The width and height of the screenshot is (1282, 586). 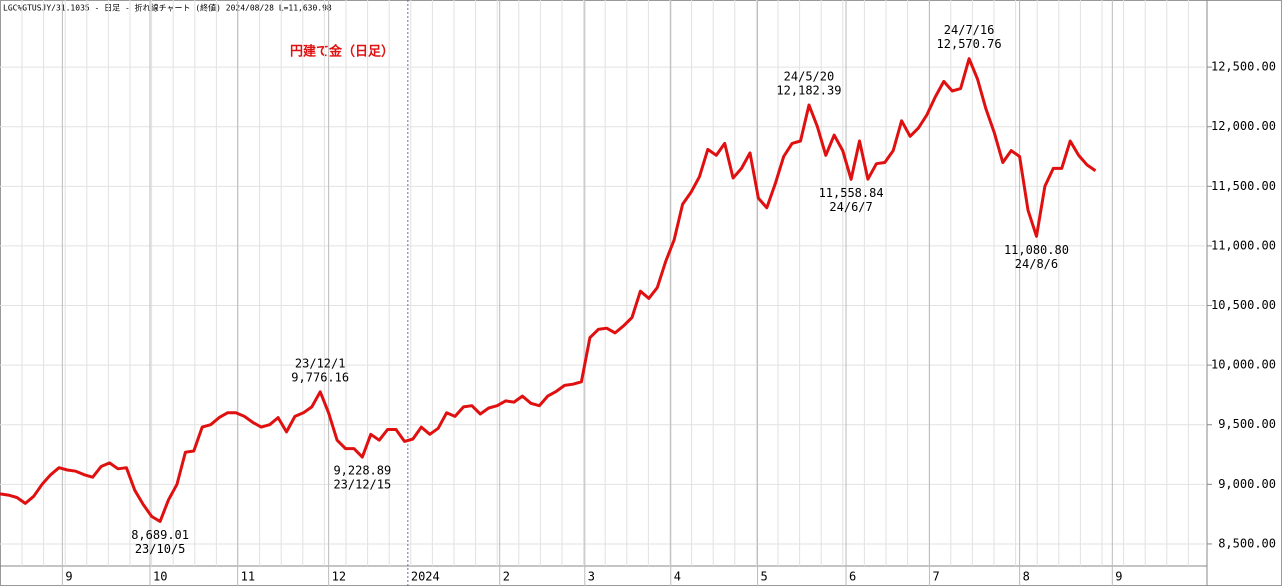 I want to click on x-tick-label: 12, so click(x=339, y=577).